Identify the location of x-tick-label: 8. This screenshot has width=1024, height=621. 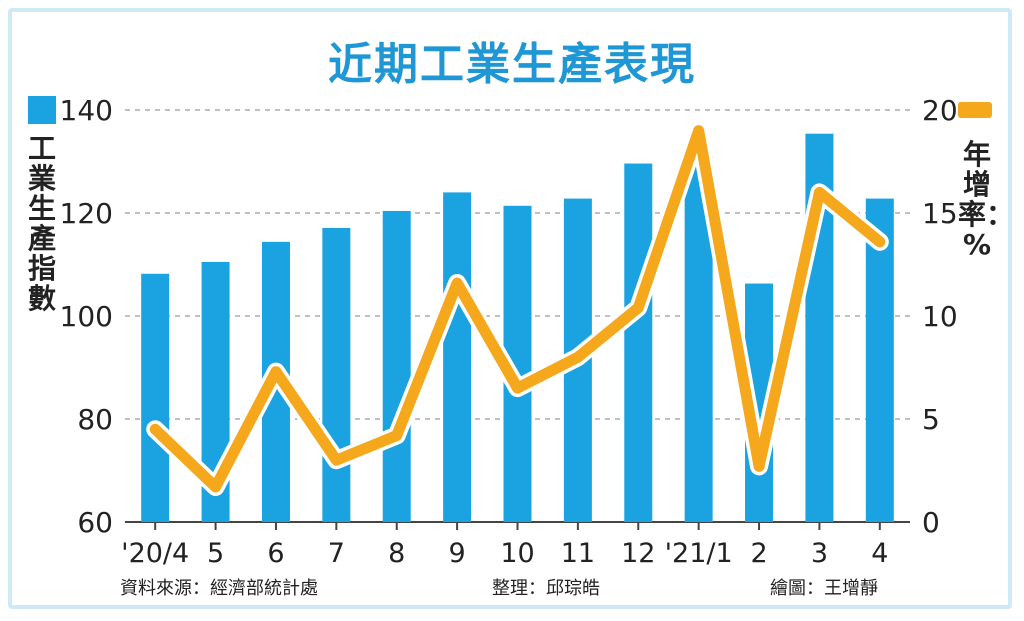
(396, 553).